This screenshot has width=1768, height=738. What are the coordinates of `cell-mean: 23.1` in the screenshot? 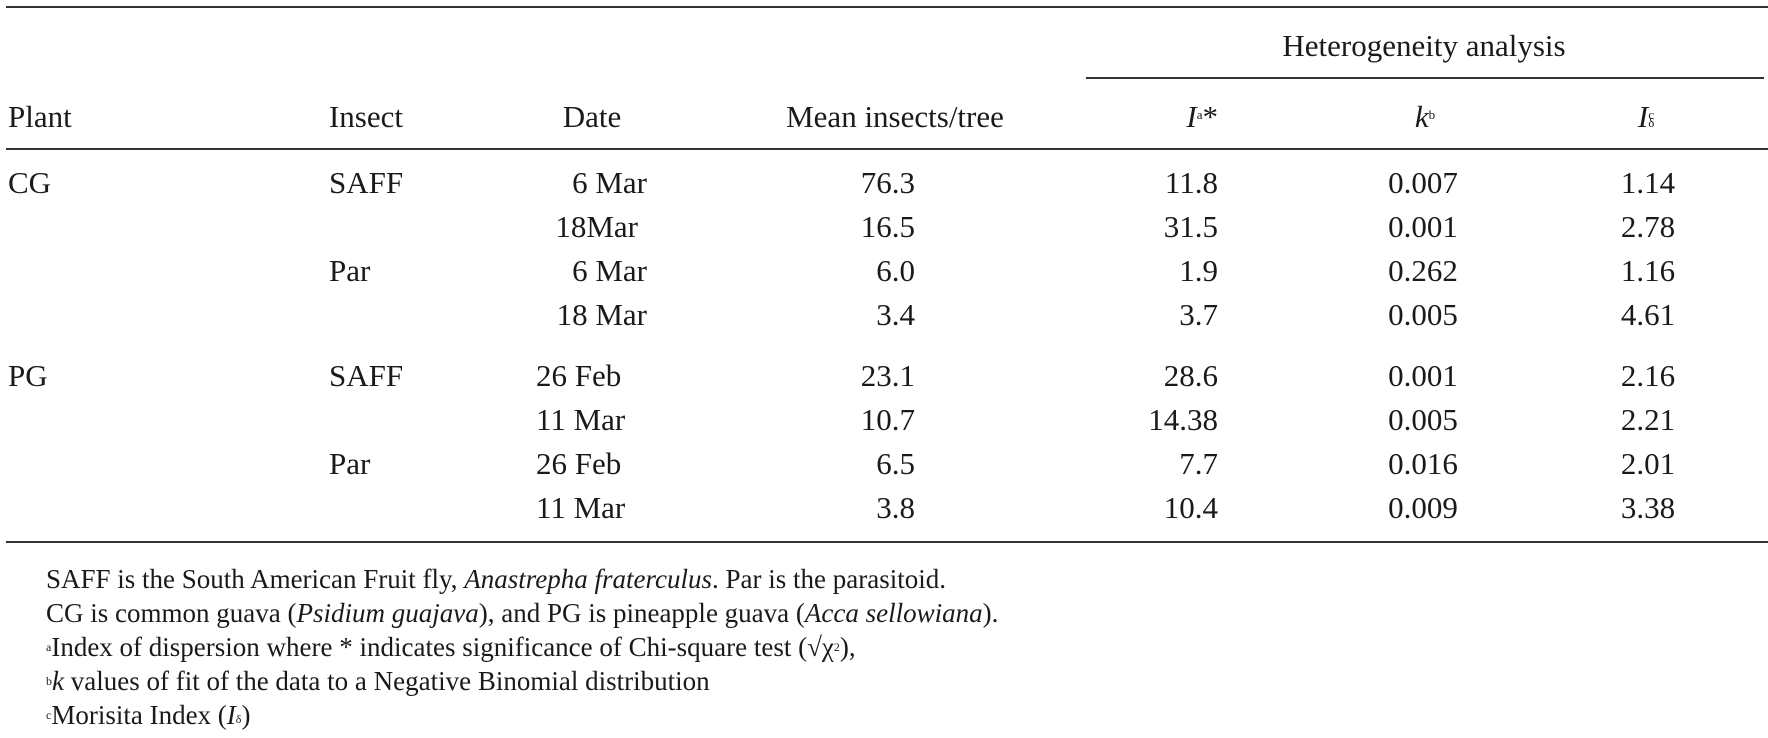 It's located at (887, 375).